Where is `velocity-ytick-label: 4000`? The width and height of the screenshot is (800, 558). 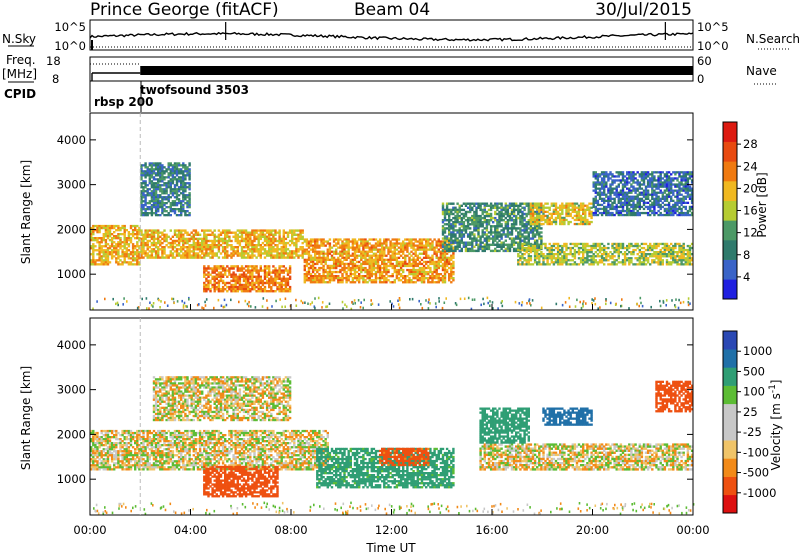
velocity-ytick-label: 4000 is located at coordinates (71, 345).